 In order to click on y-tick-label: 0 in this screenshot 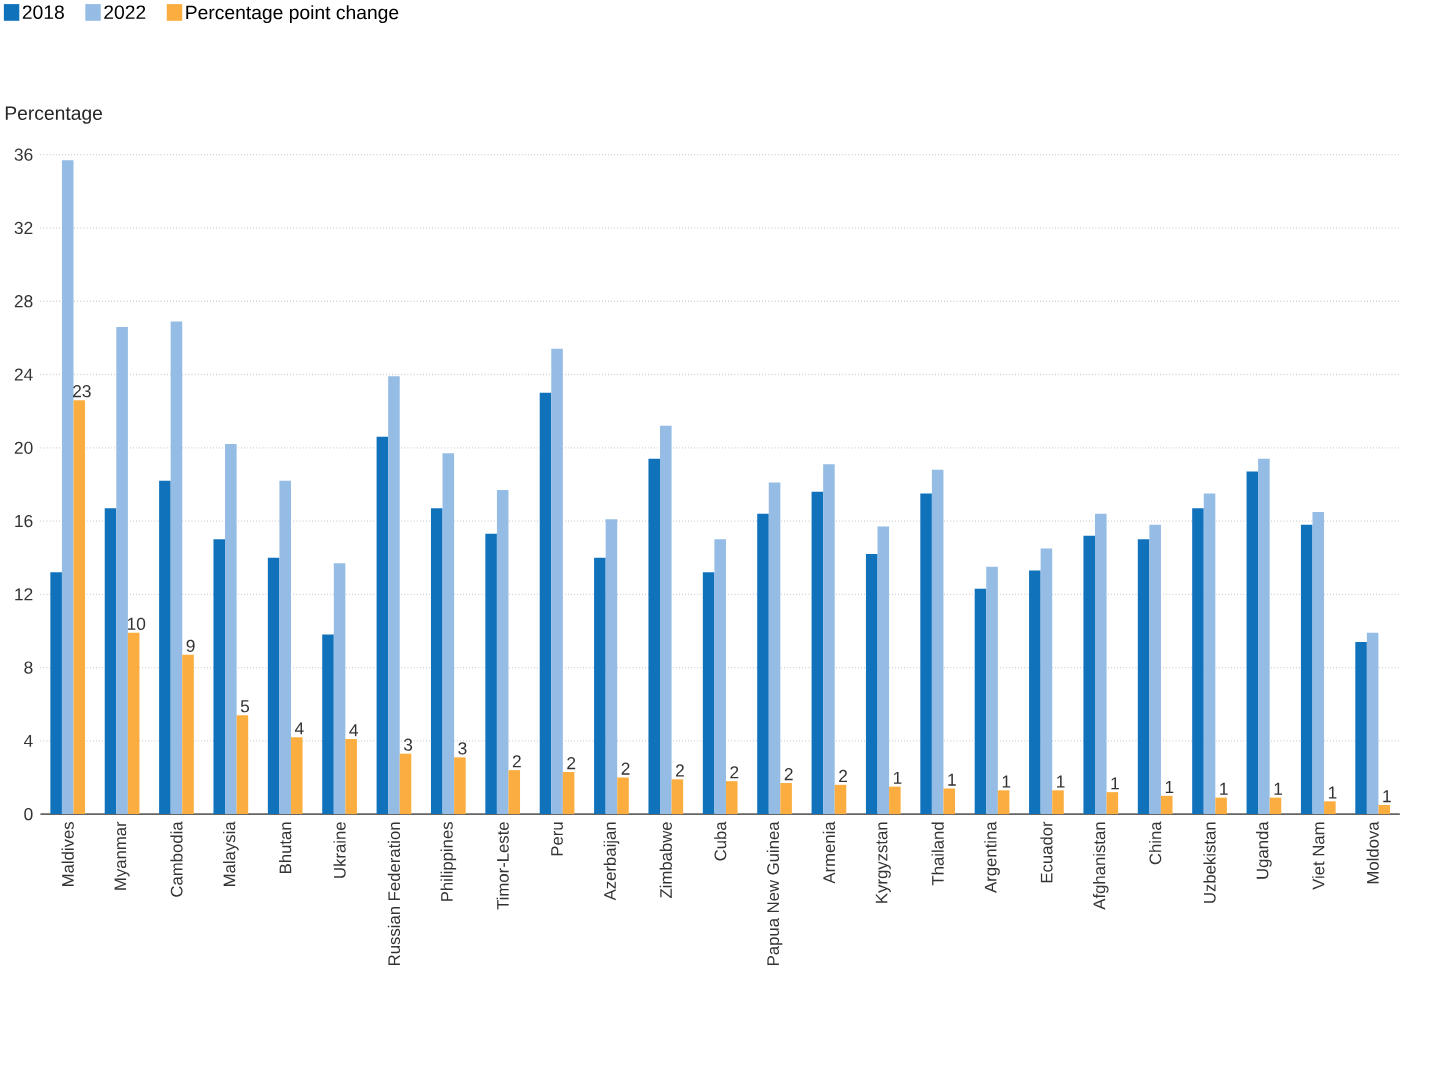, I will do `click(28, 814)`.